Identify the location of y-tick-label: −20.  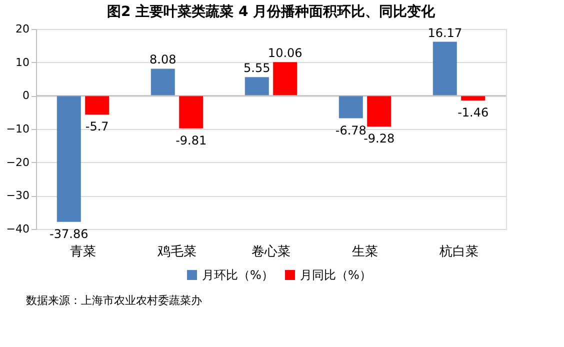
(18, 162).